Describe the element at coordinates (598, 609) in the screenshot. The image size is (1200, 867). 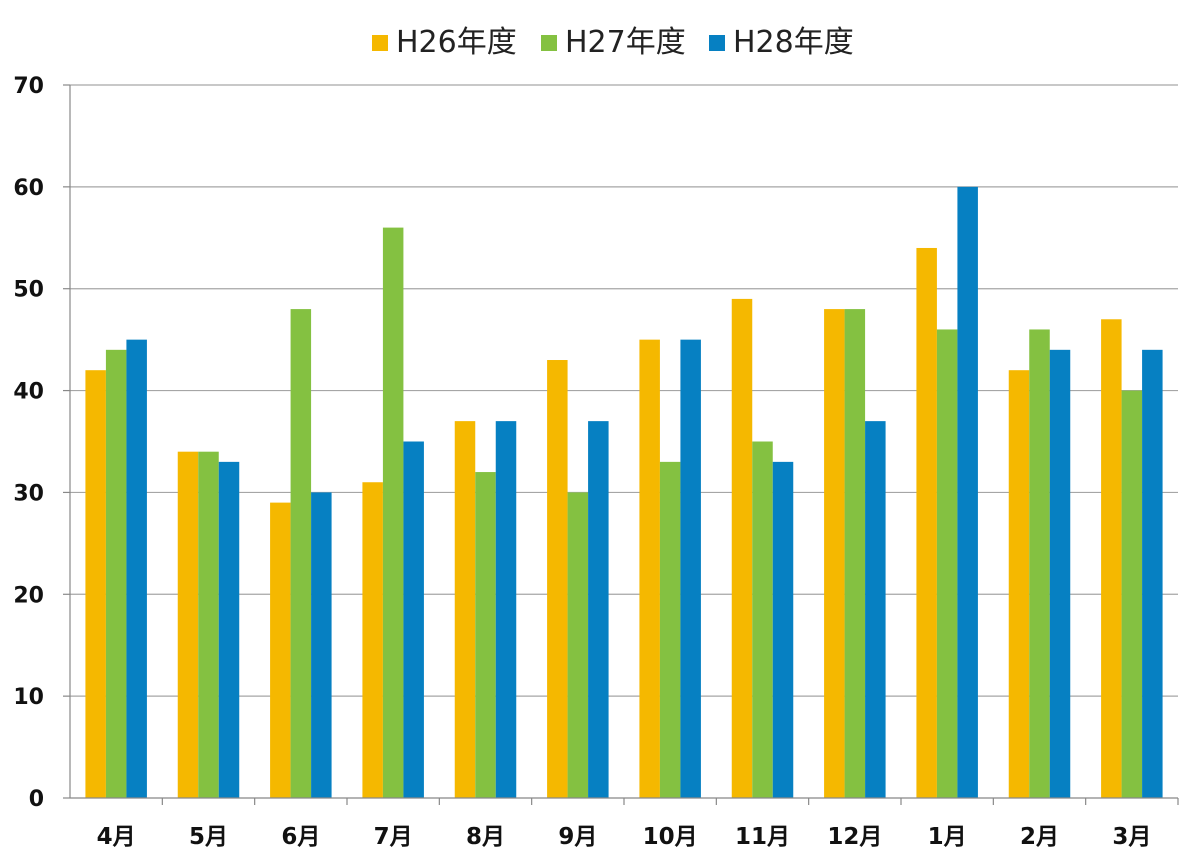
I see `bar-H28年度-9月` at that location.